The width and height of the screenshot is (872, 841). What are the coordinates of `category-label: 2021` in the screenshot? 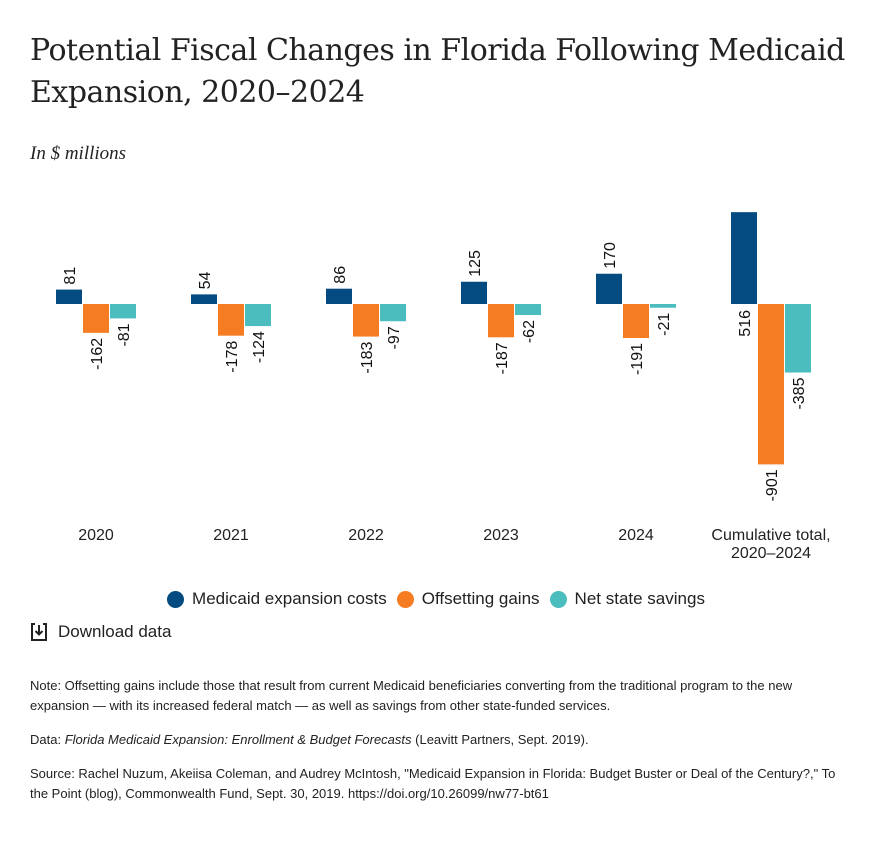 It's located at (231, 535).